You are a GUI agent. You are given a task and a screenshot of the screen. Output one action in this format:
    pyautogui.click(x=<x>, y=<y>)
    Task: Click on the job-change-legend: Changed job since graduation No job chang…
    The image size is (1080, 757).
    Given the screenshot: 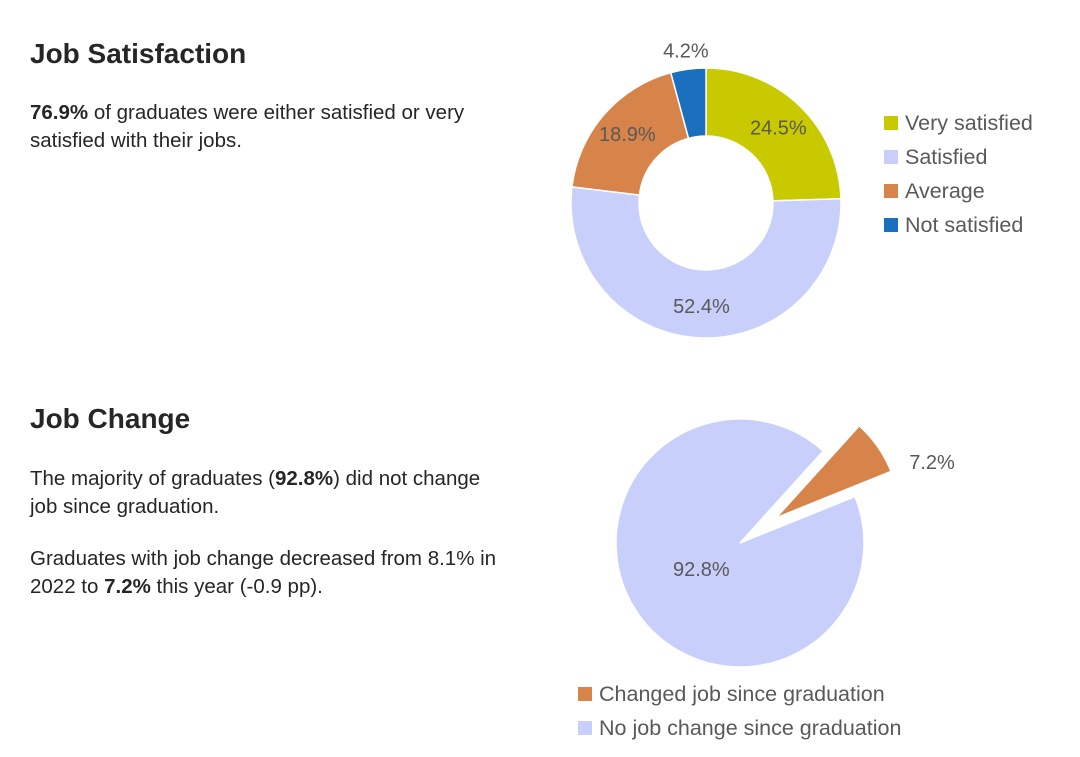 What is the action you would take?
    pyautogui.click(x=739, y=711)
    